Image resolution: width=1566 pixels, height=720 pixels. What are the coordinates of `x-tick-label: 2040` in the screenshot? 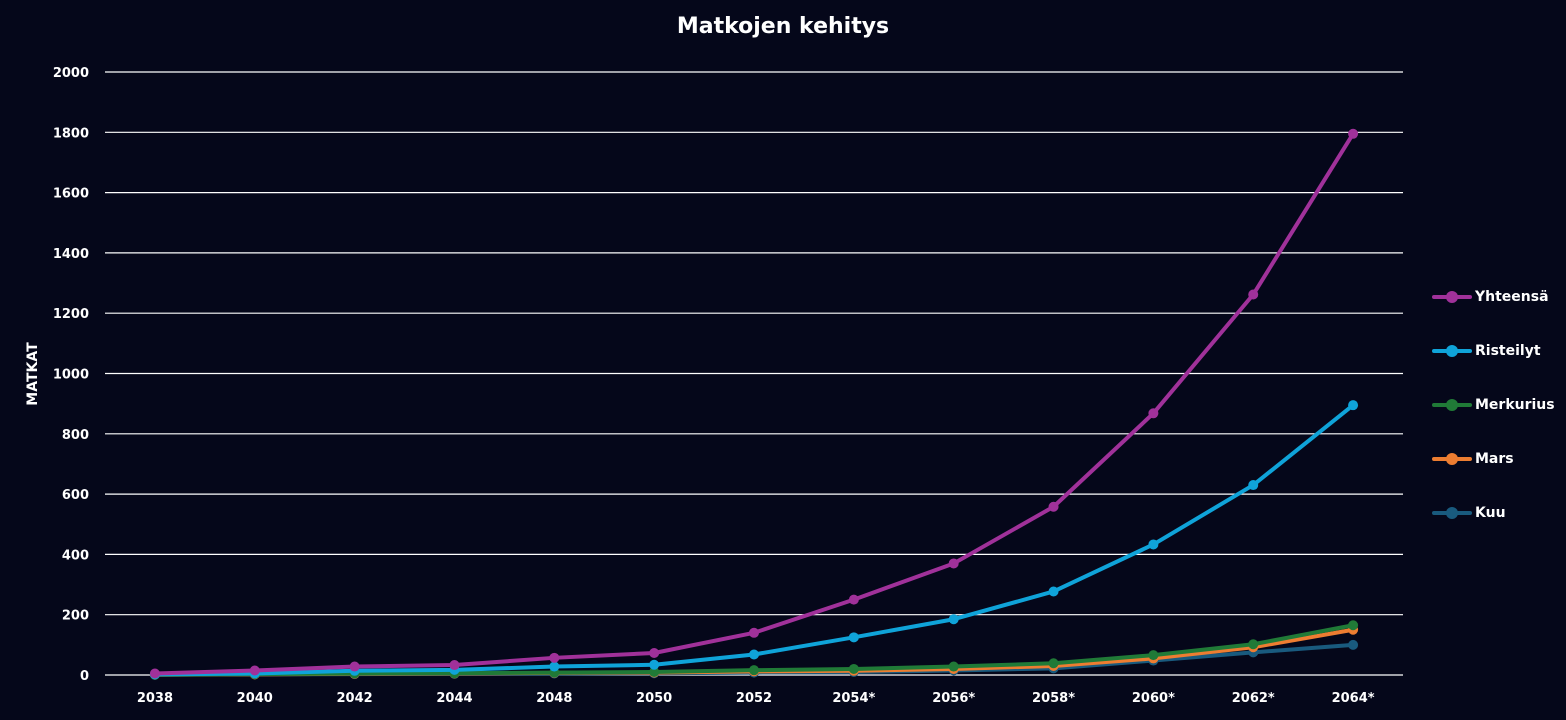 It's located at (255, 698).